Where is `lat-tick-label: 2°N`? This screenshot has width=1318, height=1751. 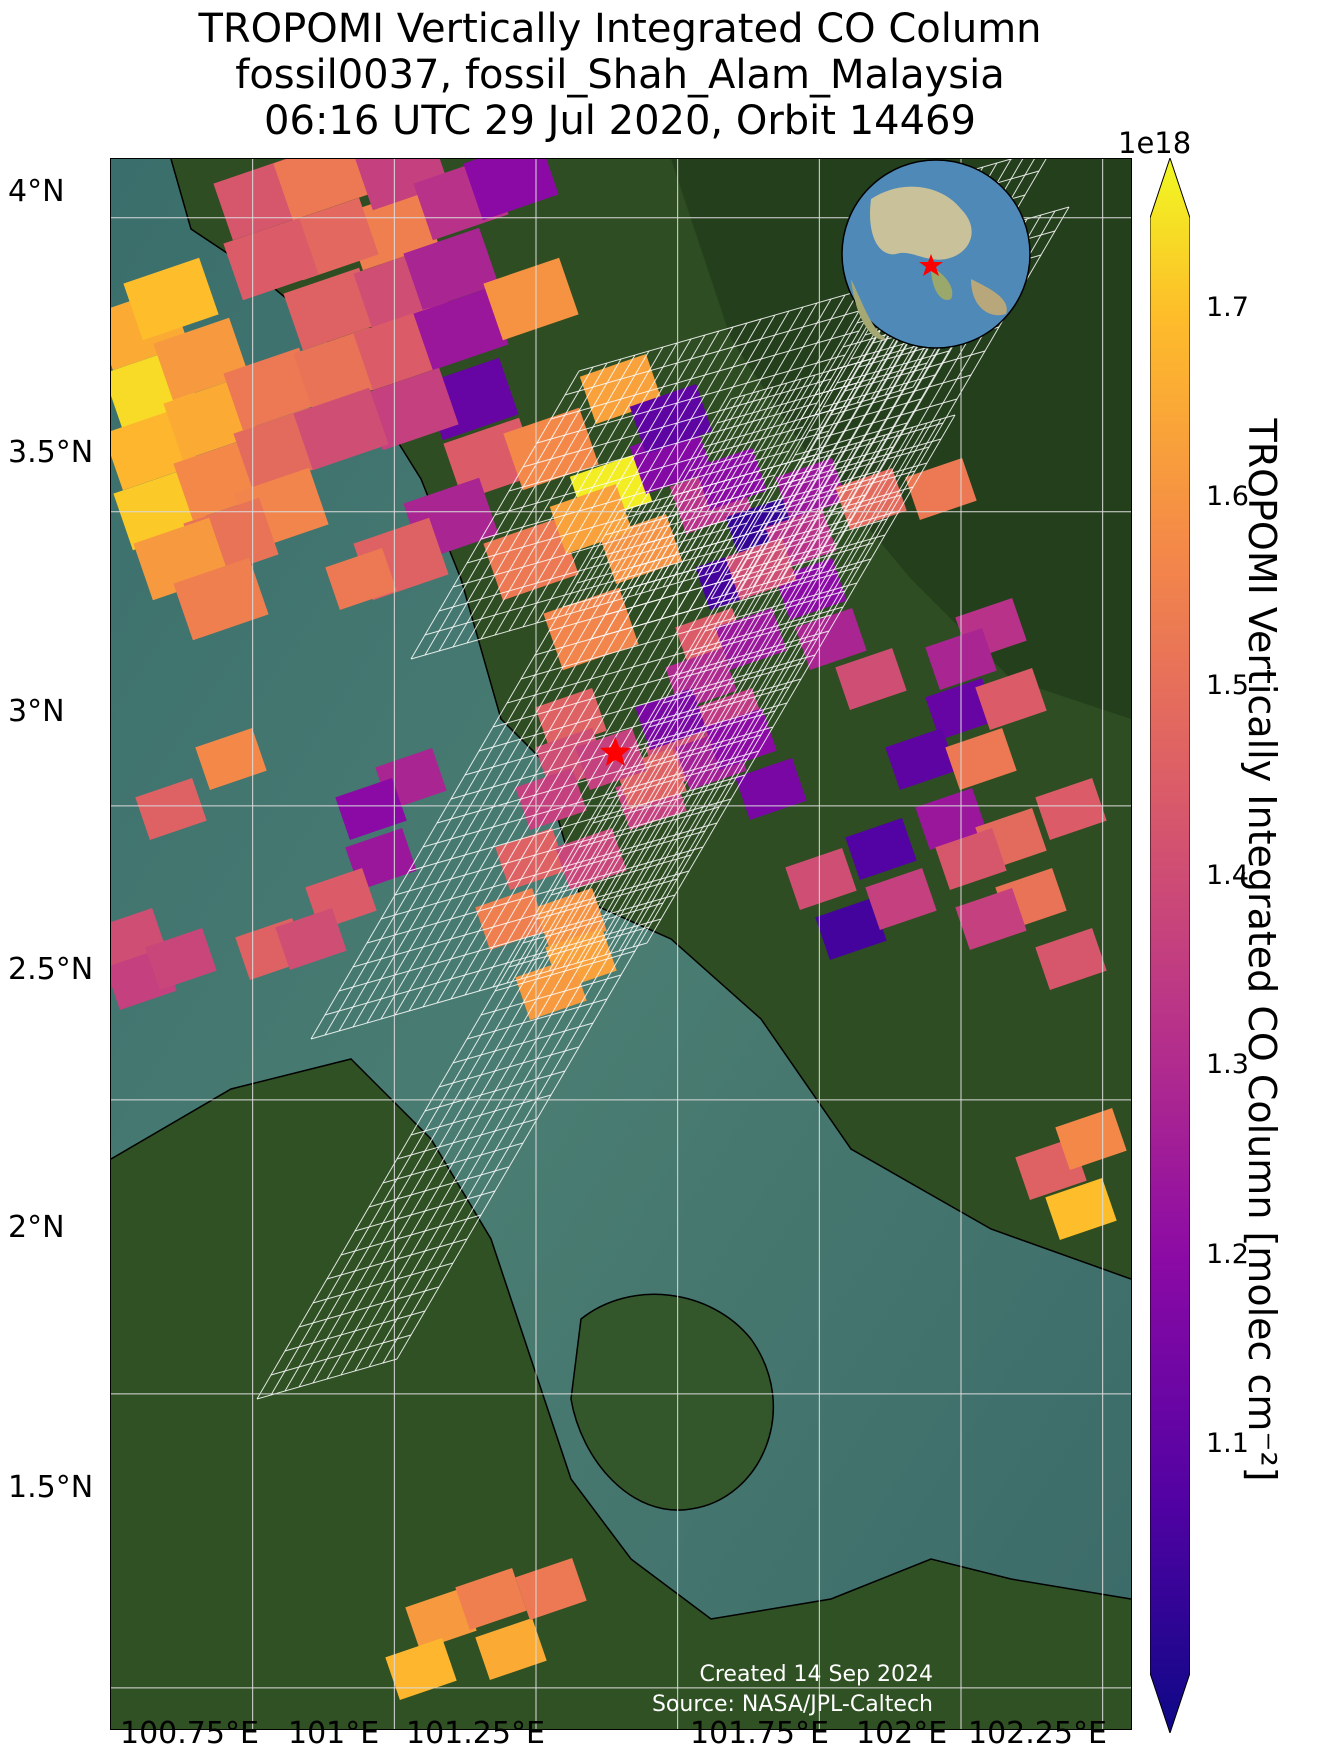
lat-tick-label: 2°N is located at coordinates (36, 1227).